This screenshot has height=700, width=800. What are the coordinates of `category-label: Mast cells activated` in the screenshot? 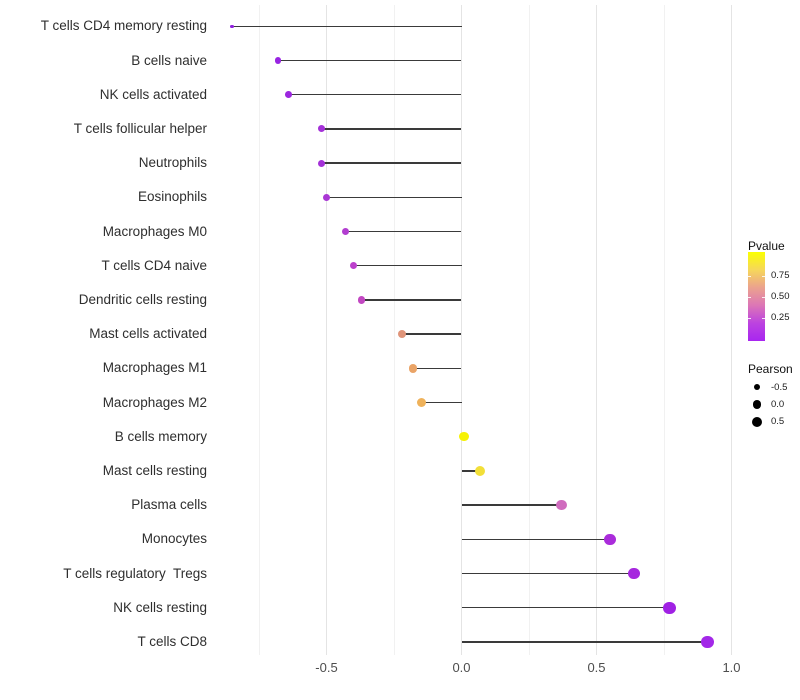 It's located at (148, 334).